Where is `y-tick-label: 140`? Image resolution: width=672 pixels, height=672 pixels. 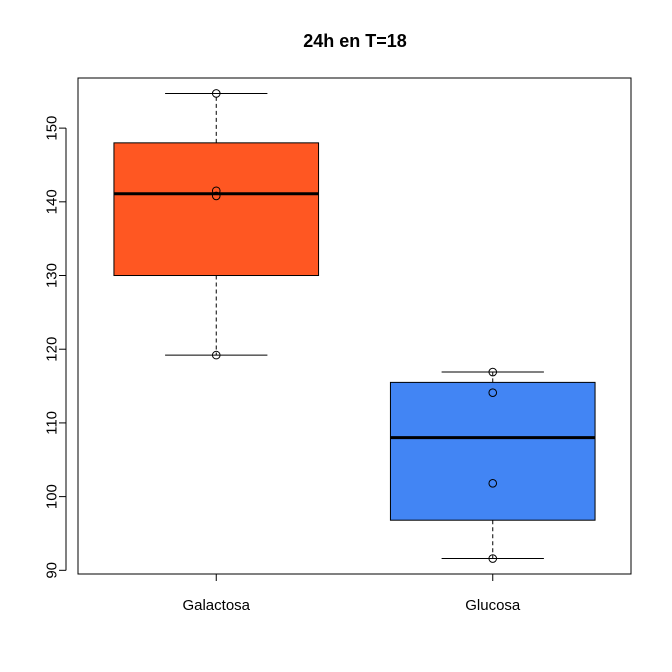 y-tick-label: 140 is located at coordinates (52, 201).